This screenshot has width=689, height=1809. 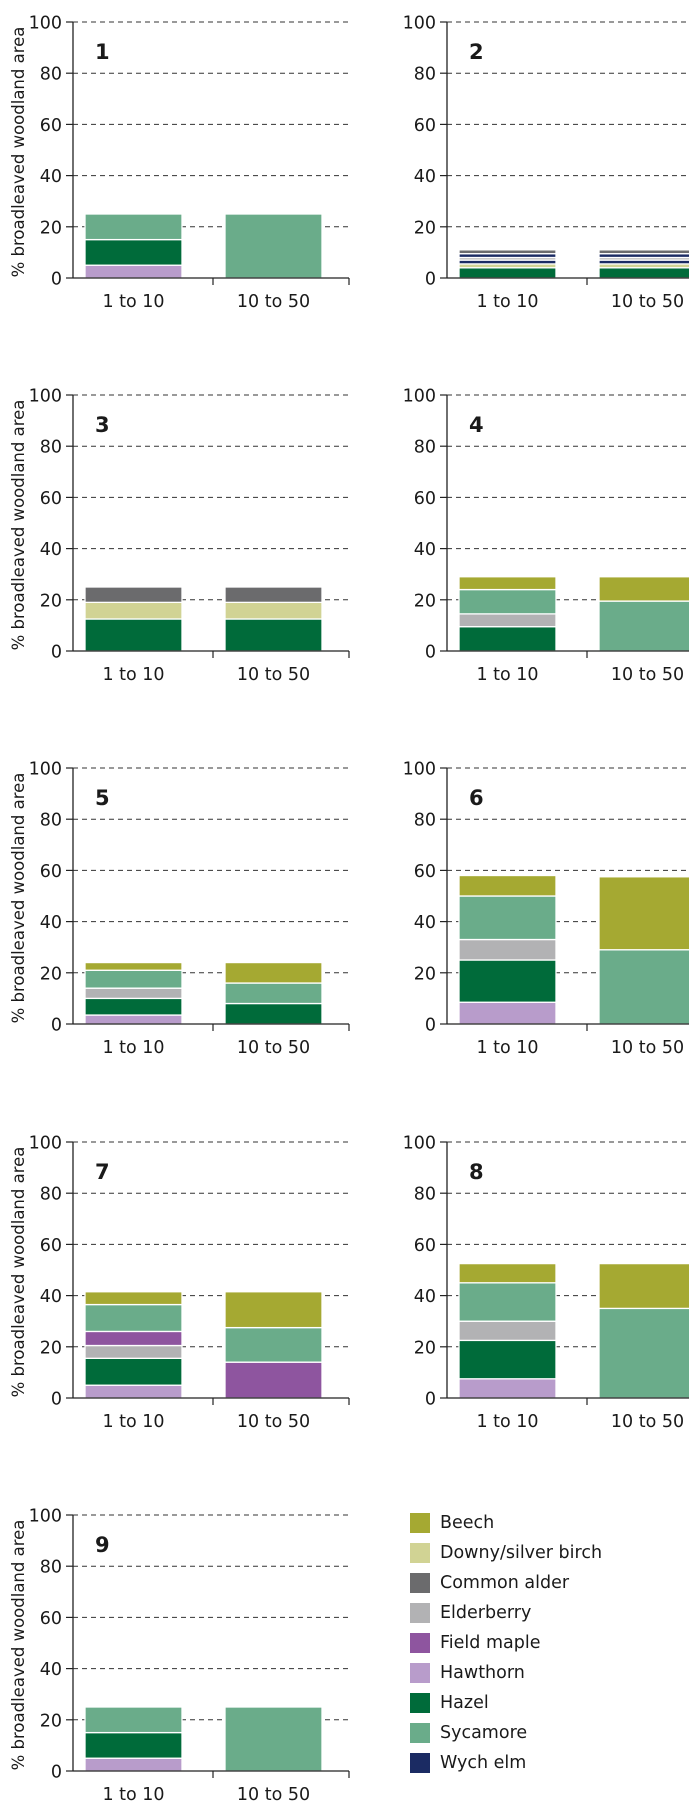 I want to click on legend-item: Downy/silver birch, so click(x=506, y=1553).